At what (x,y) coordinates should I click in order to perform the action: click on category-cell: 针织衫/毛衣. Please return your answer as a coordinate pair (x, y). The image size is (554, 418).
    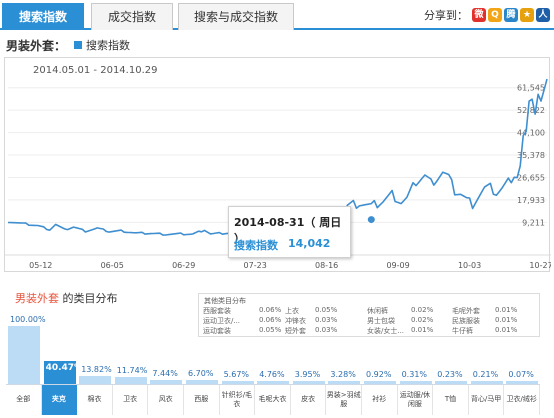
    Looking at the image, I should click on (238, 400).